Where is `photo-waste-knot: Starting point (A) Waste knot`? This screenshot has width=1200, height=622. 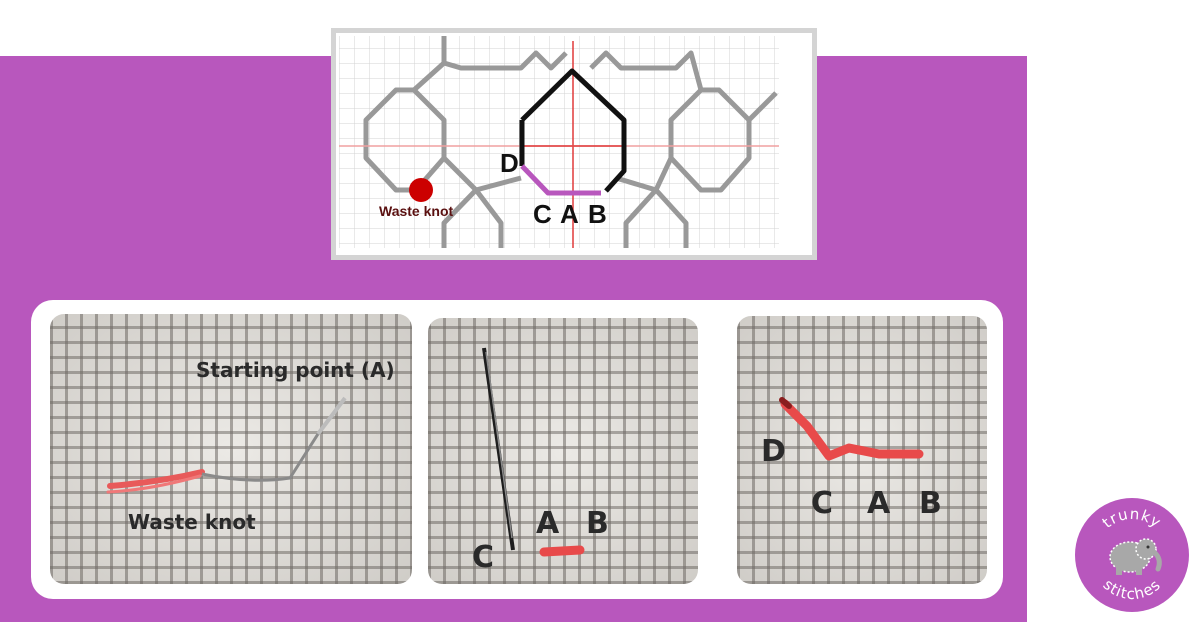 photo-waste-knot: Starting point (A) Waste knot is located at coordinates (231, 449).